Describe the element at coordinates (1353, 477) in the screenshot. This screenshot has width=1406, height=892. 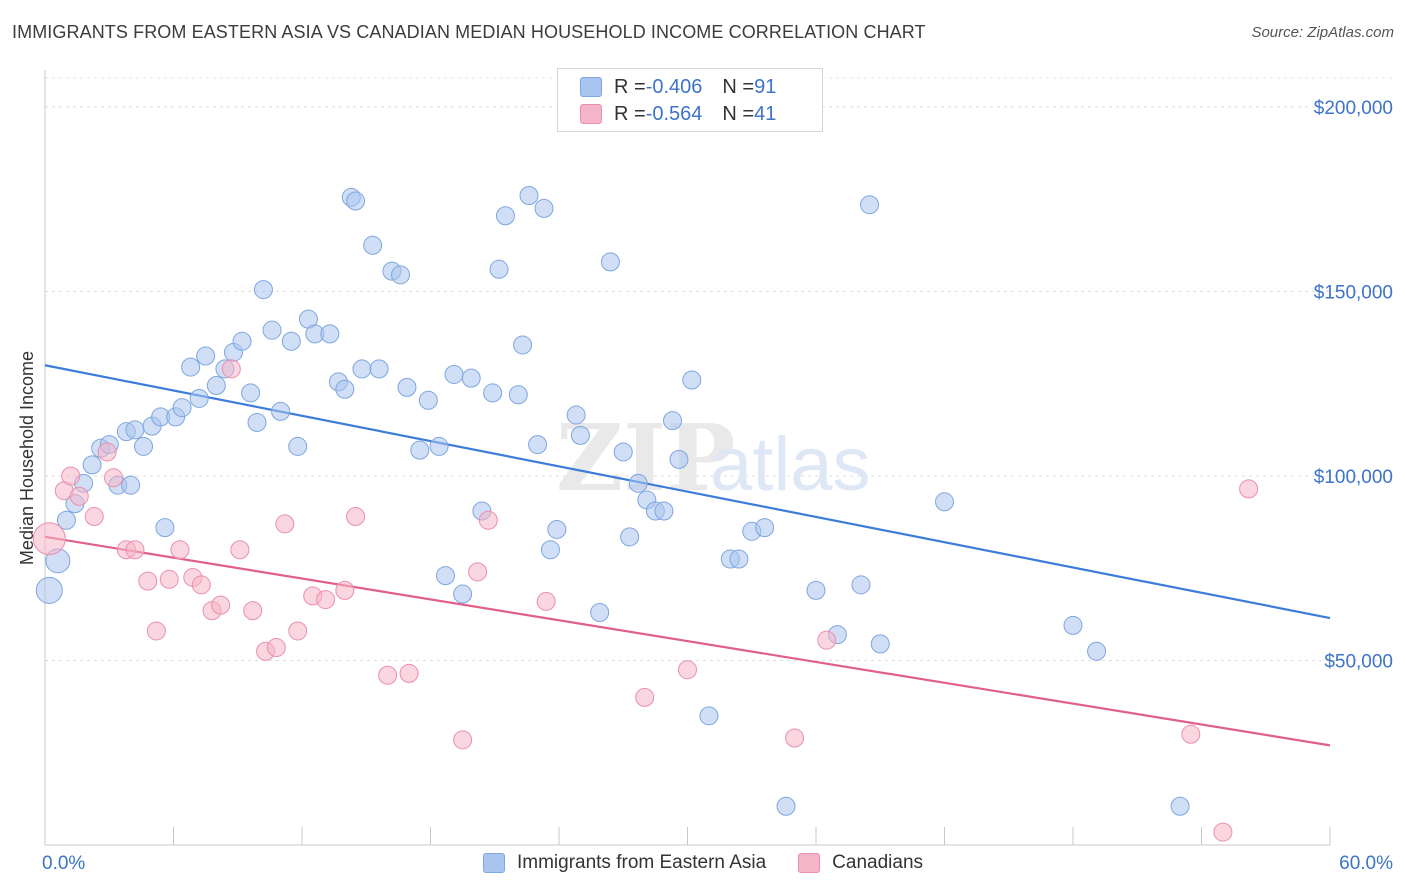
I see `y-tick-label: $100,000` at that location.